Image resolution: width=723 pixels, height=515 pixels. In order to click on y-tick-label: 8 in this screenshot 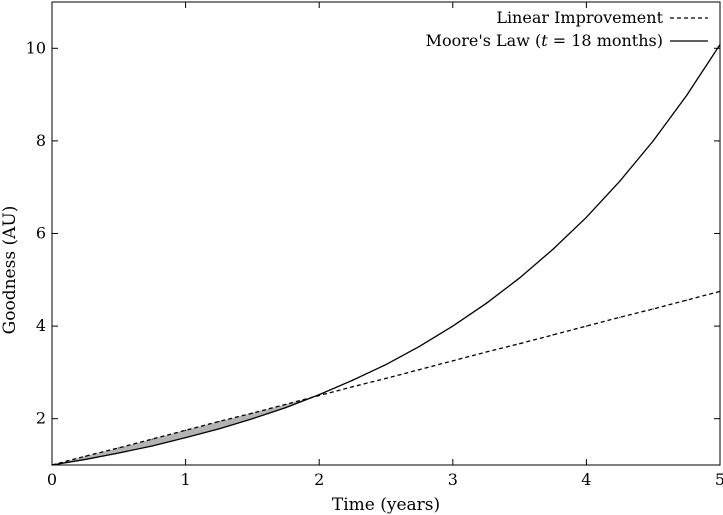, I will do `click(41, 140)`.